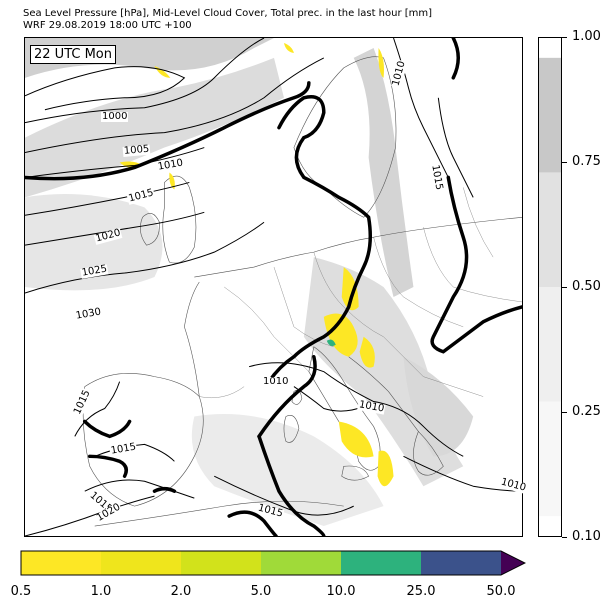  I want to click on cloud-atlantic-band, so click(154, 127).